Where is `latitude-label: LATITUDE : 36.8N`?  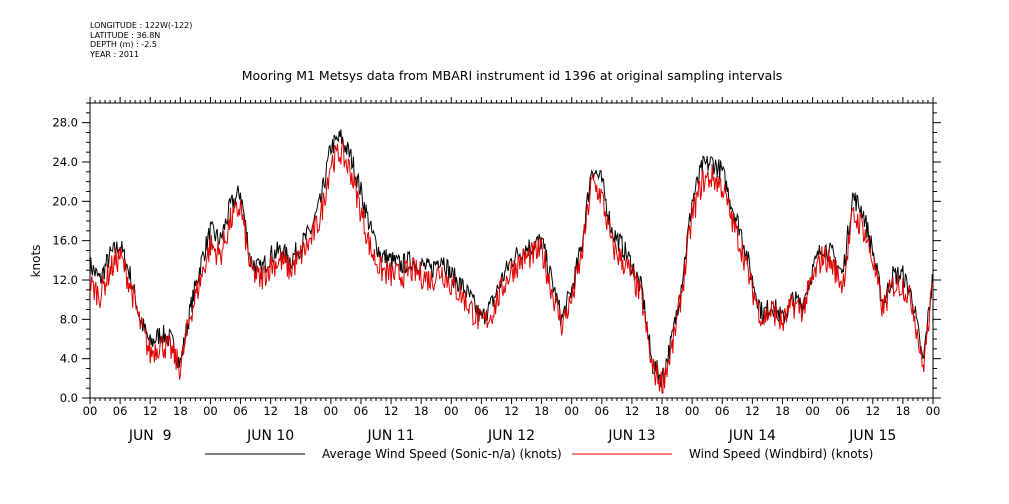
latitude-label: LATITUDE : 36.8N is located at coordinates (125, 35).